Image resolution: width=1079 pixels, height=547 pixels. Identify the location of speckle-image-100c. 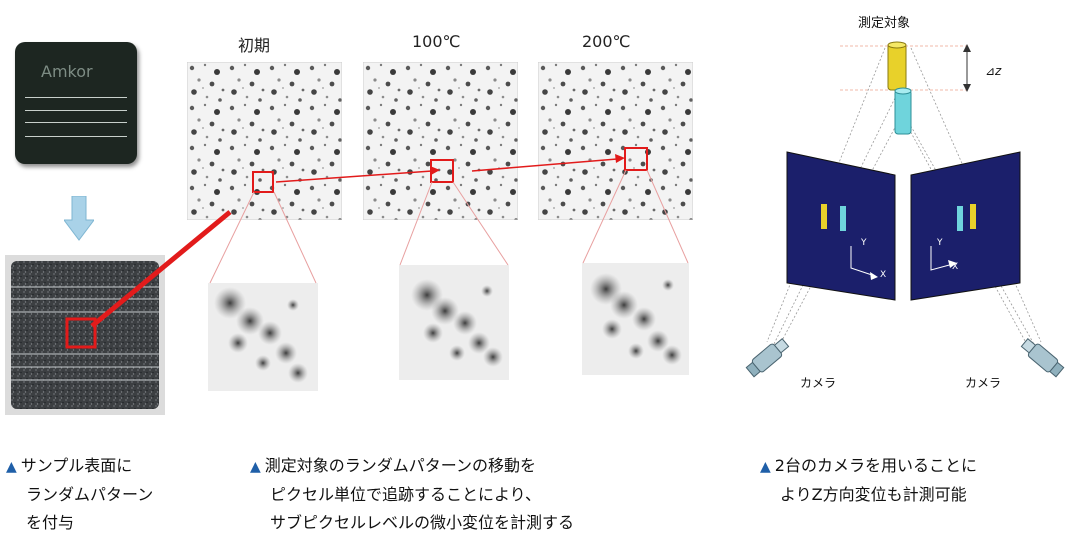
(440, 141).